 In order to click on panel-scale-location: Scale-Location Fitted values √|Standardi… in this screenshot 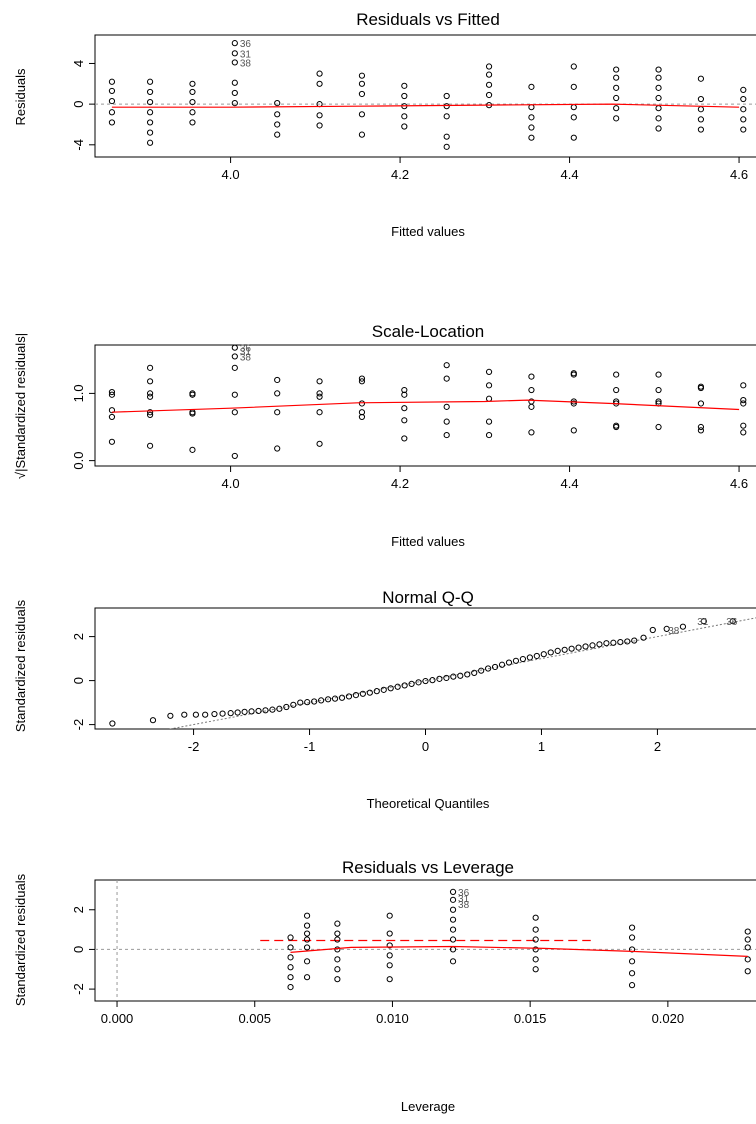, I will do `click(248, 435)`.